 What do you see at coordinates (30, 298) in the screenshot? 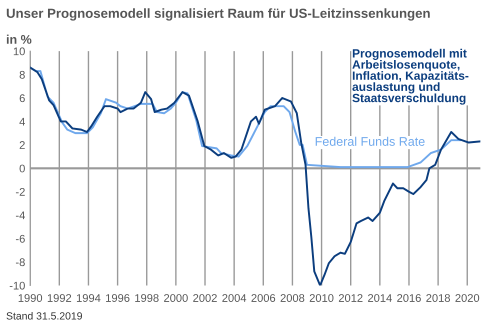
I see `x-tick-label: 1990` at bounding box center [30, 298].